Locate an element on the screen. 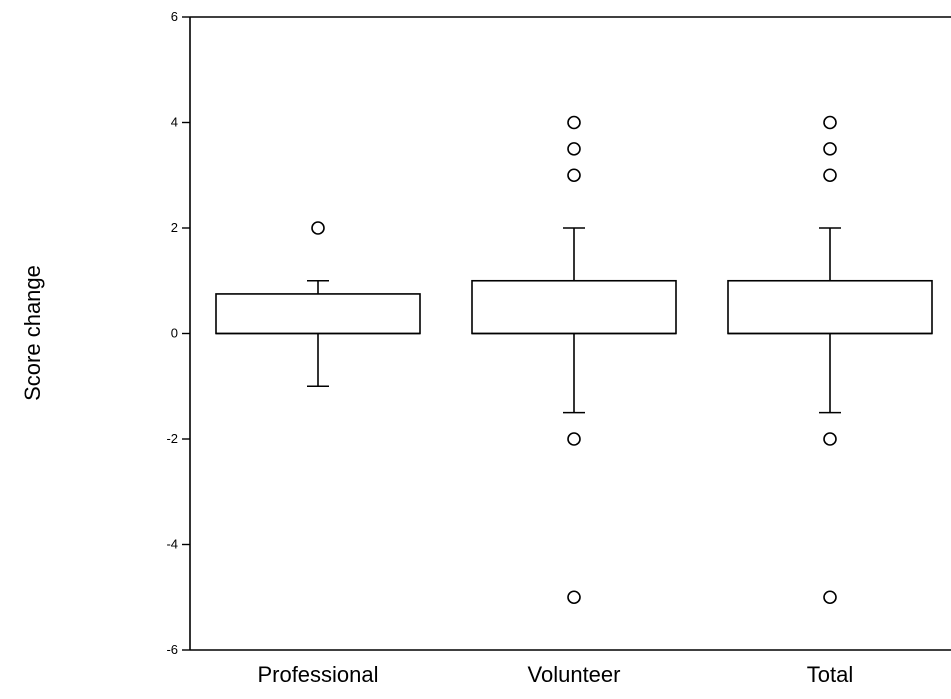  category-label: Professional is located at coordinates (317, 674).